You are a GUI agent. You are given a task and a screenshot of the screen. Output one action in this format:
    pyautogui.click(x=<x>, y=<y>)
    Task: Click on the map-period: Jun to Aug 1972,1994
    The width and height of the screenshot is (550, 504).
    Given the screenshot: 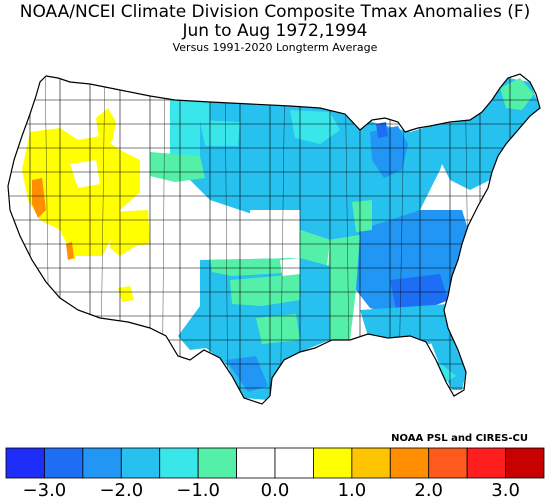 What is the action you would take?
    pyautogui.click(x=275, y=31)
    